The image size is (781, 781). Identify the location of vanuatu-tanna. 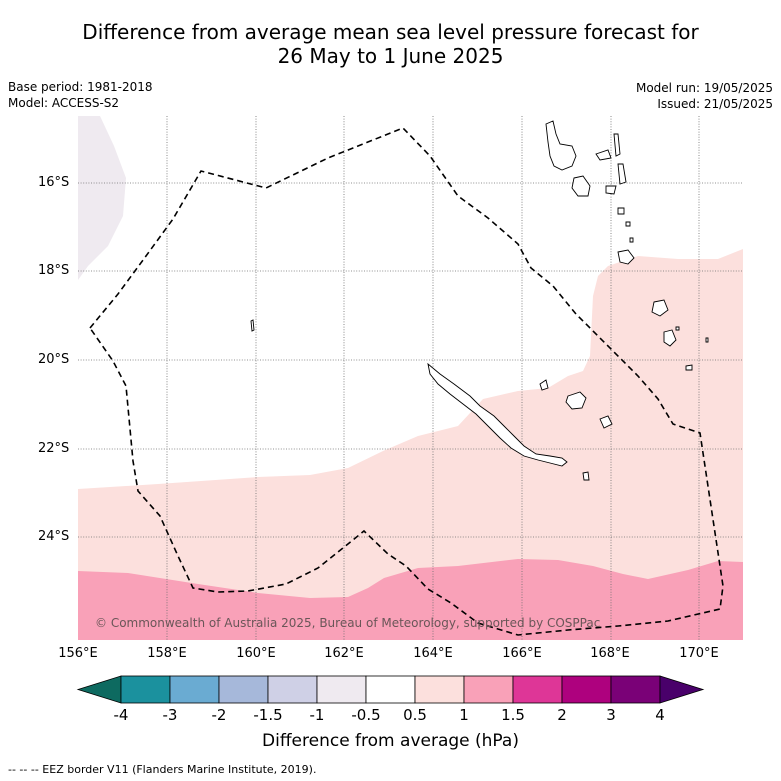
(670, 338).